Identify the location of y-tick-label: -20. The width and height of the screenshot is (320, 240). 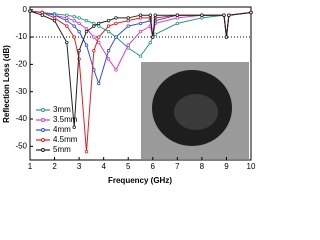
(21, 63).